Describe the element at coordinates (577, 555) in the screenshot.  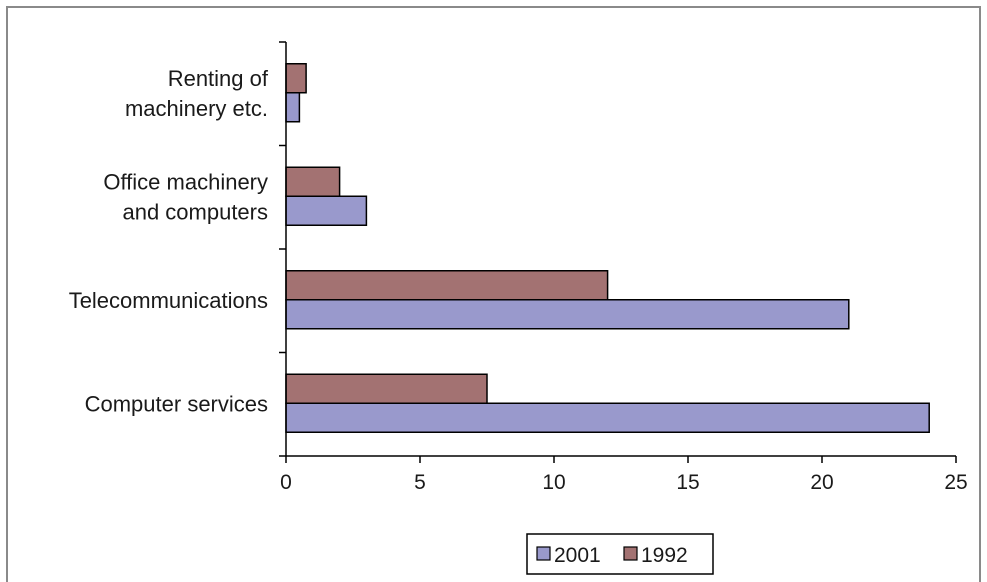
I see `legend-label-2001: 2001` at that location.